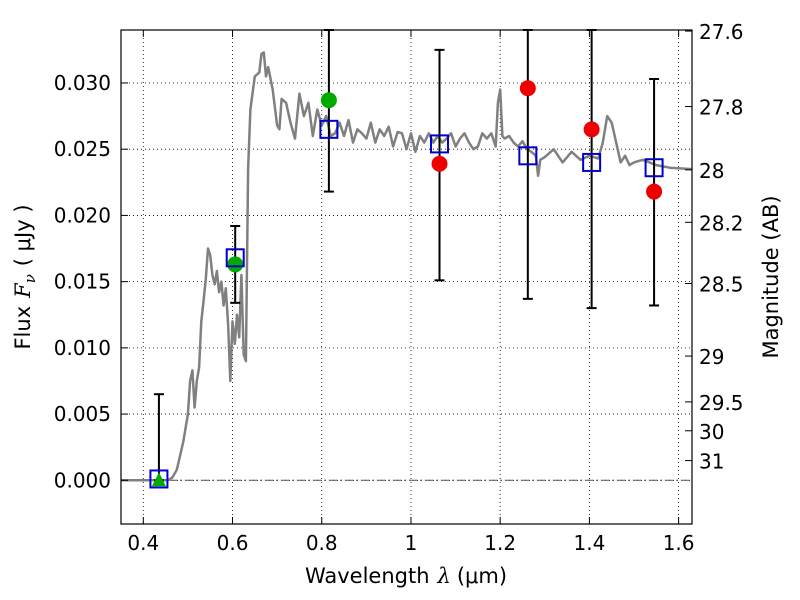  I want to click on x-axis-label-text: Wavelength, so click(367, 576).